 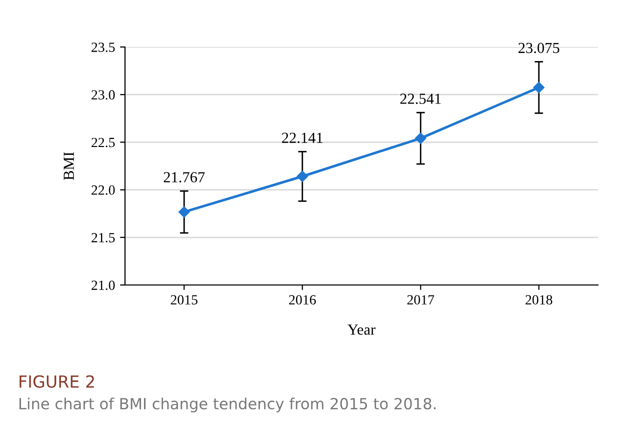 I want to click on caption: FIGURE 2, so click(x=57, y=381).